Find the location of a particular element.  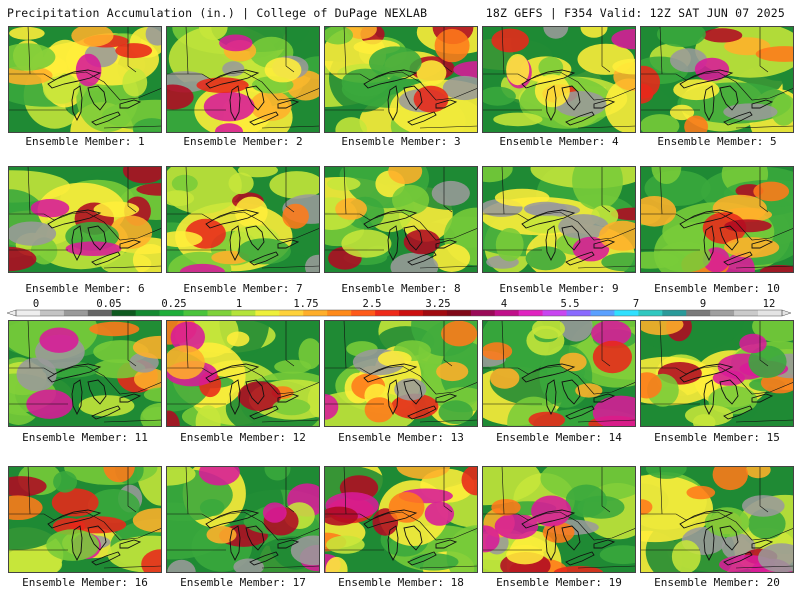

colorbar-tick-label: 7 is located at coordinates (636, 304).